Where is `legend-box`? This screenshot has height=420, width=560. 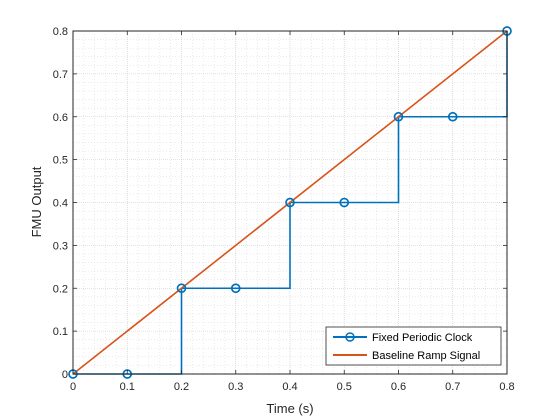
legend-box is located at coordinates (413, 346).